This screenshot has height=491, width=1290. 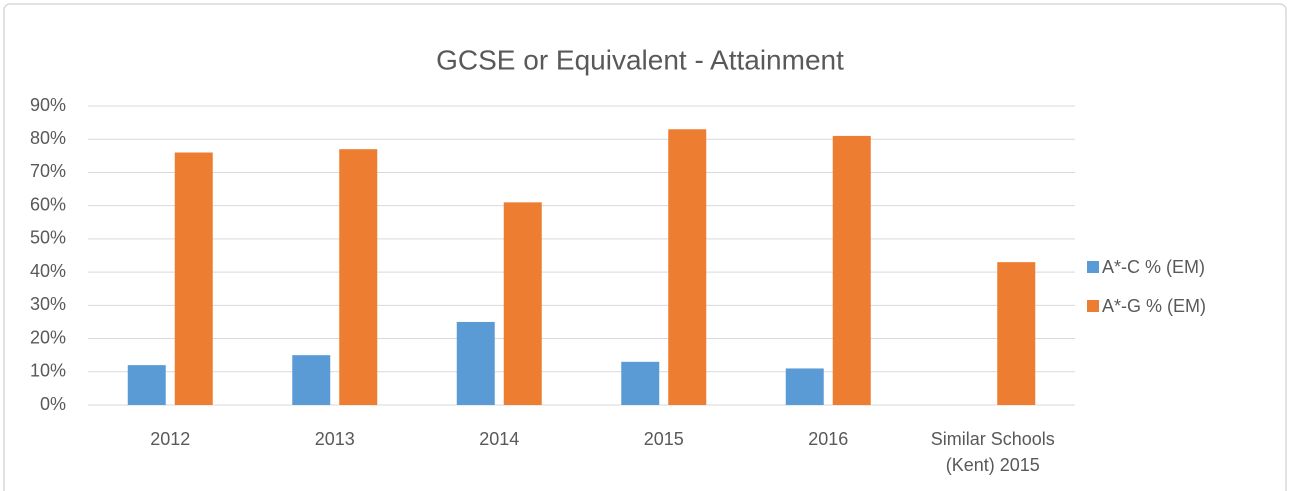 What do you see at coordinates (640, 59) in the screenshot?
I see `chart-title: GCSE or Equivalent - Attainment` at bounding box center [640, 59].